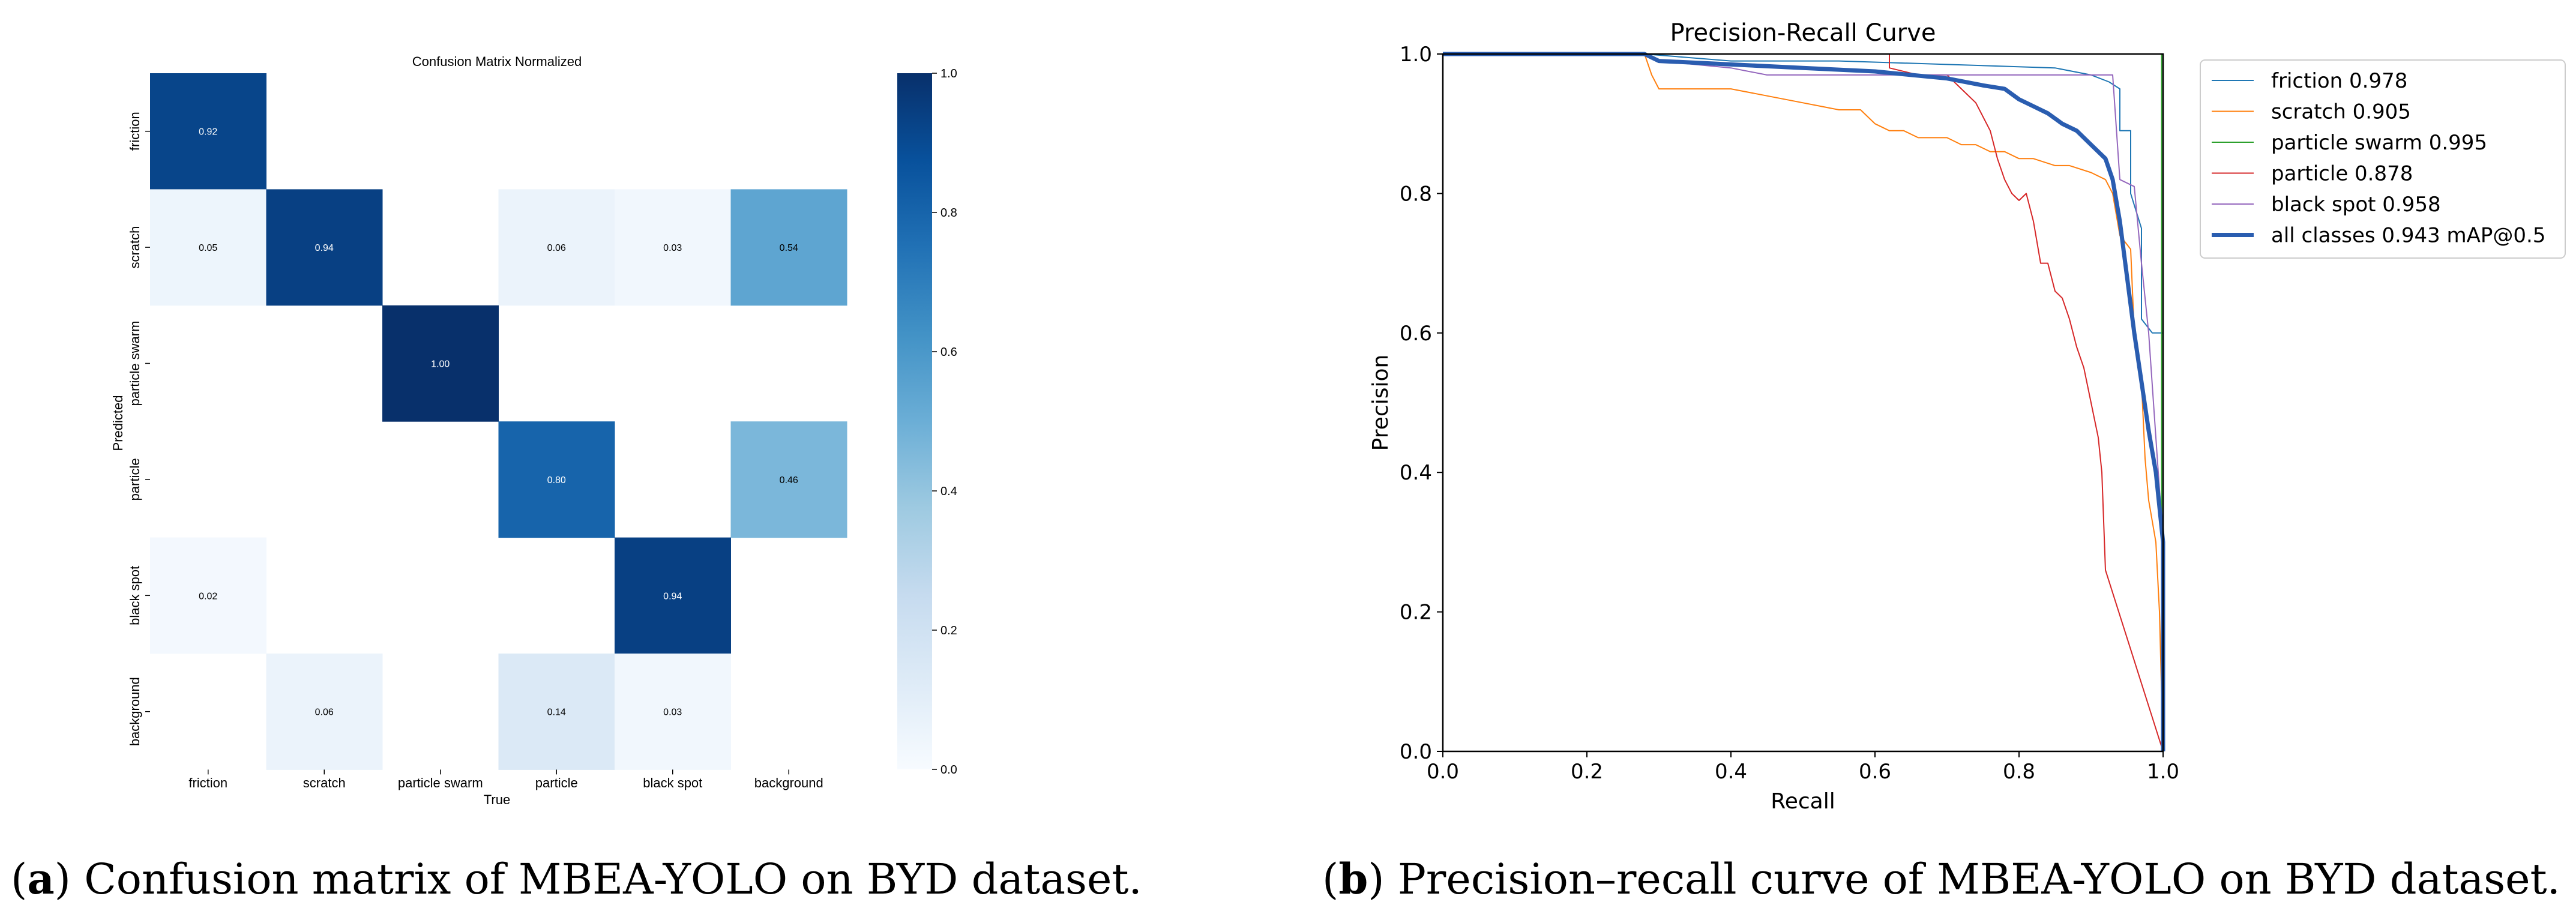 Image resolution: width=2576 pixels, height=923 pixels. What do you see at coordinates (1731, 772) in the screenshot?
I see `pr-x-tick-label: 0.4` at bounding box center [1731, 772].